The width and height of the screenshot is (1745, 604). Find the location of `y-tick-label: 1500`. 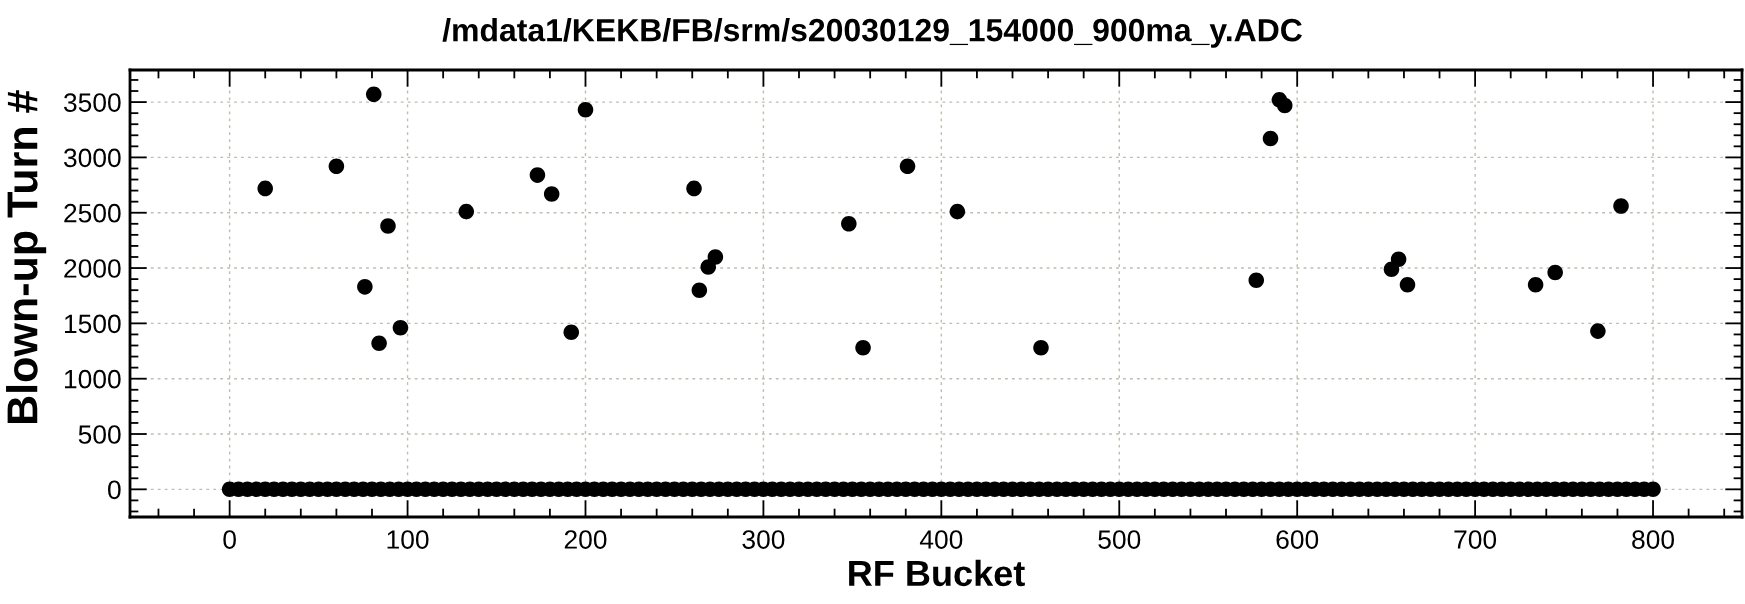

y-tick-label: 1500 is located at coordinates (92, 324).